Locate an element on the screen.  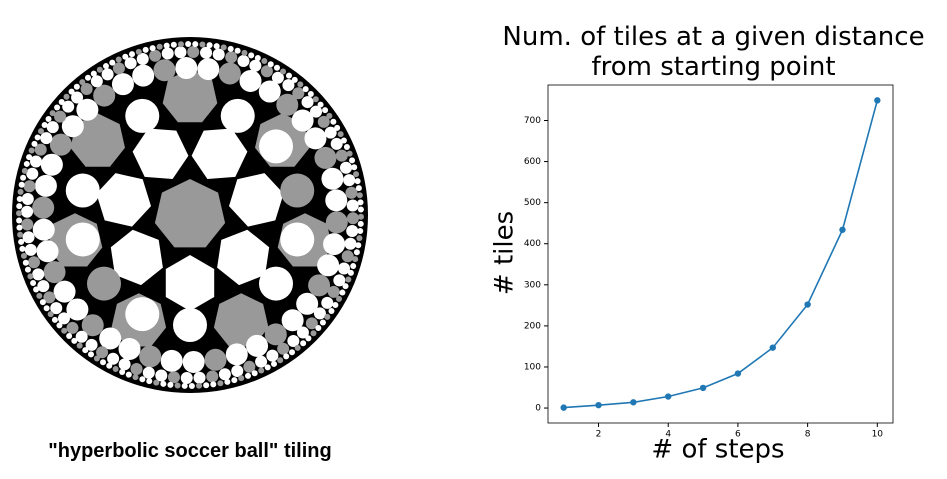
x-tick-label: 10 is located at coordinates (878, 435).